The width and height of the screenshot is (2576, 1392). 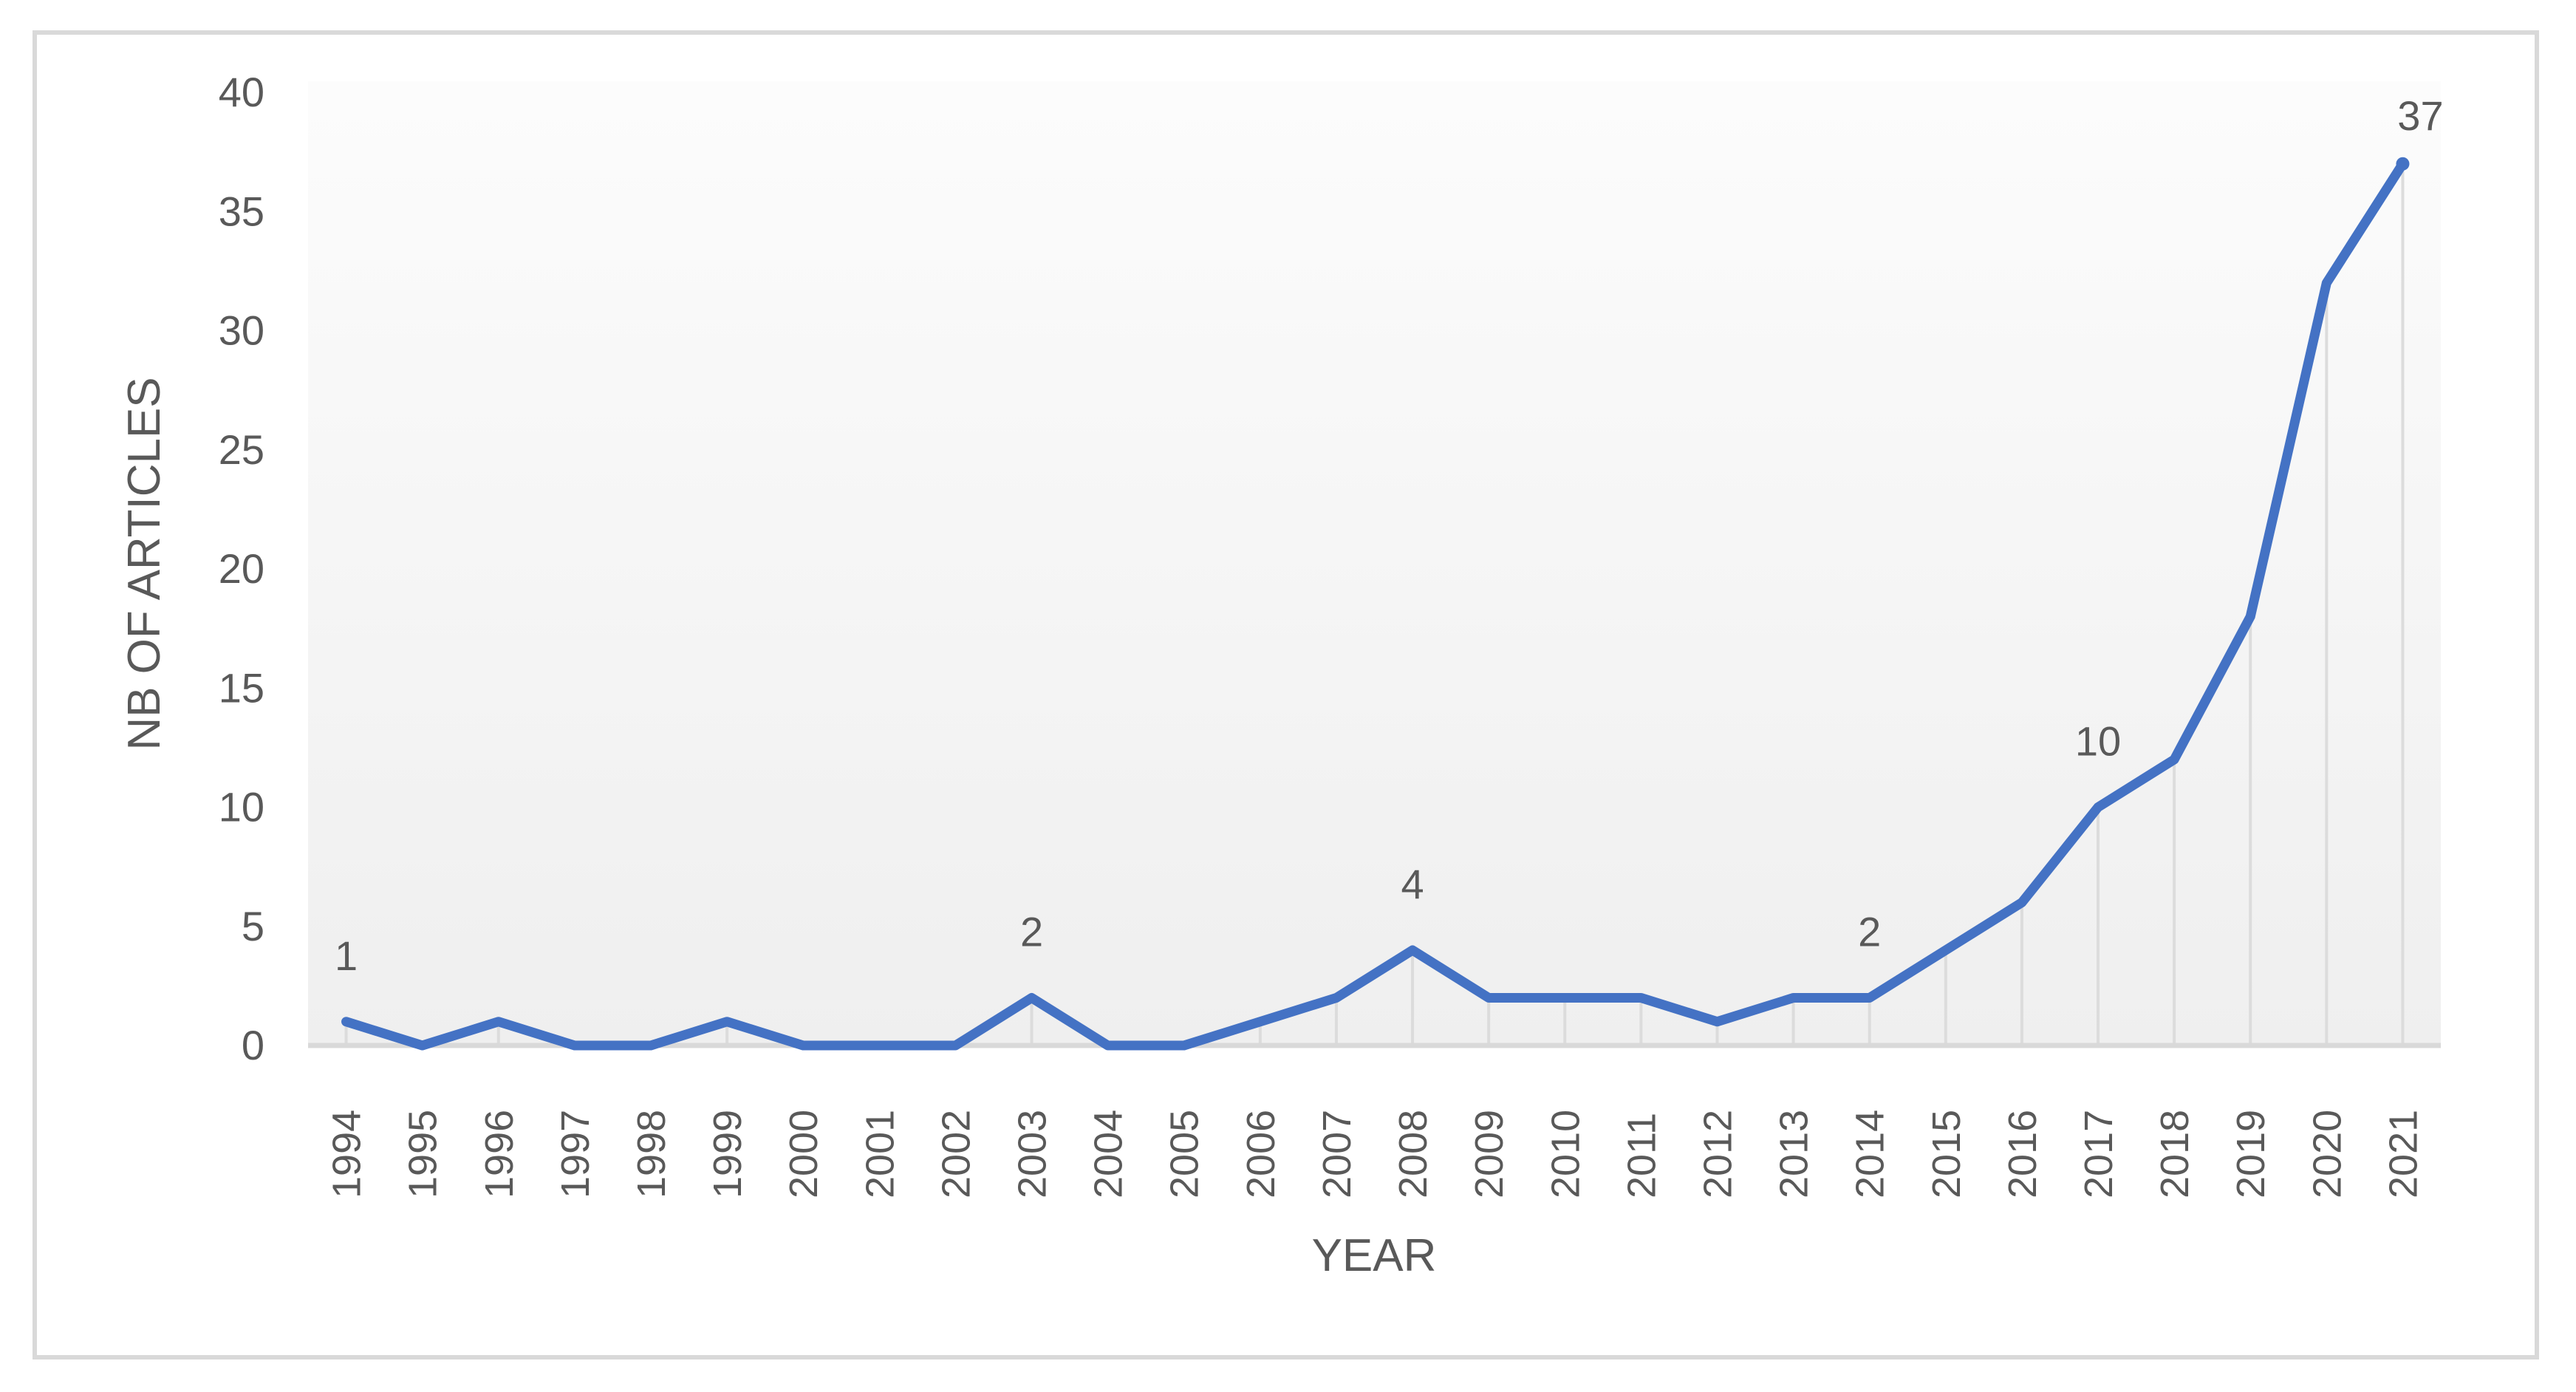 I want to click on data-label-2008: 4, so click(x=1412, y=884).